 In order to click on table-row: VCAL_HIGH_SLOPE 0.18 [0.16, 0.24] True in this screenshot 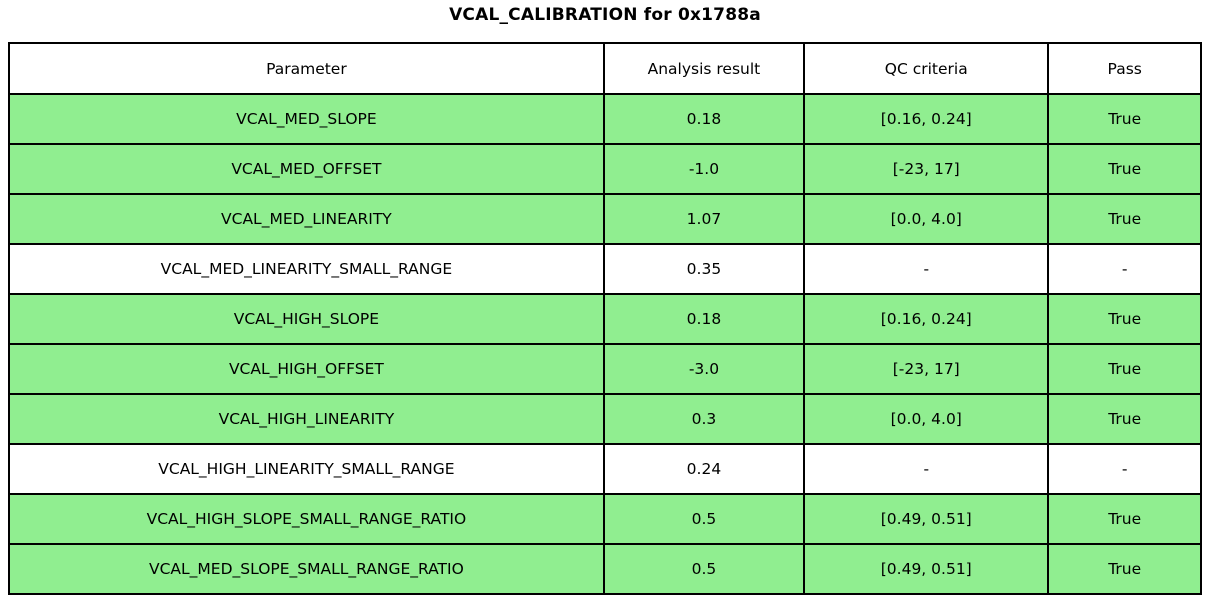, I will do `click(605, 319)`.